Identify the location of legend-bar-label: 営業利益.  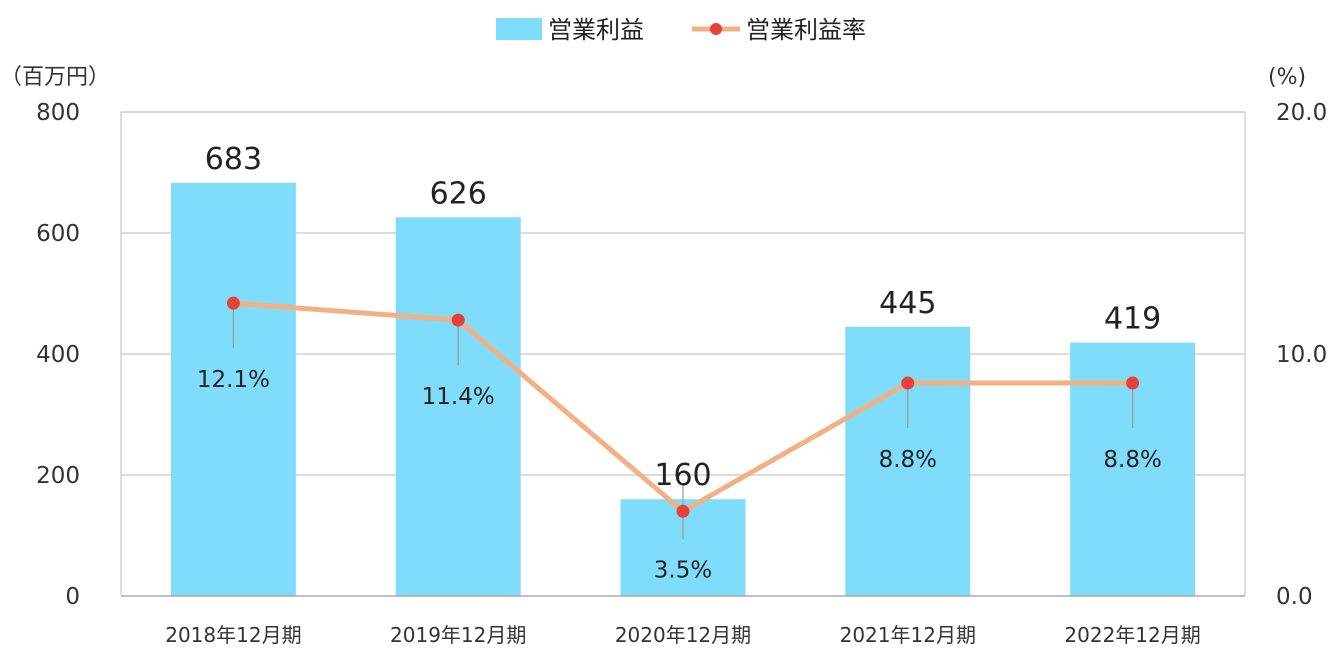
(596, 30).